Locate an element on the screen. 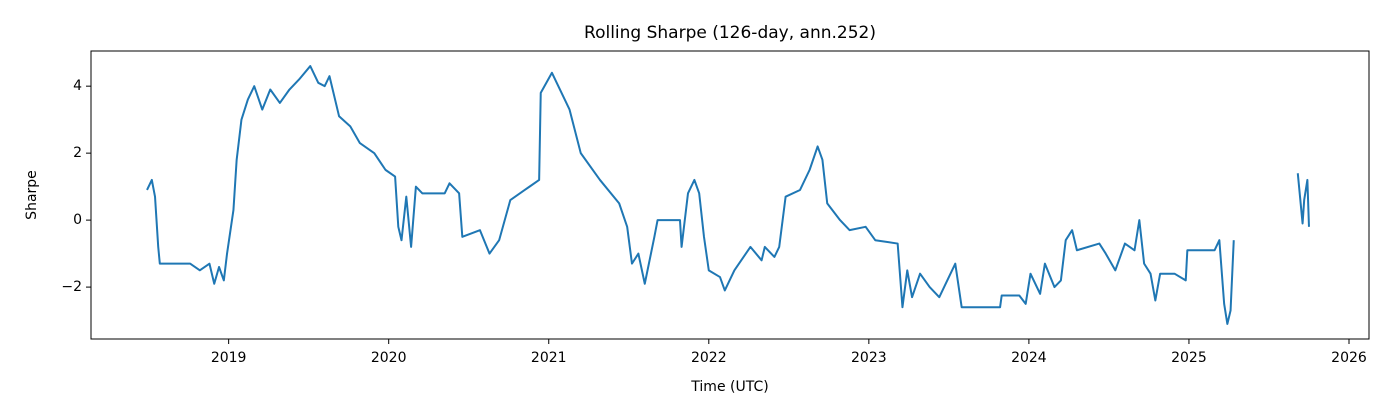 The height and width of the screenshot is (420, 1400). y-tick-label: 2 is located at coordinates (77, 153).